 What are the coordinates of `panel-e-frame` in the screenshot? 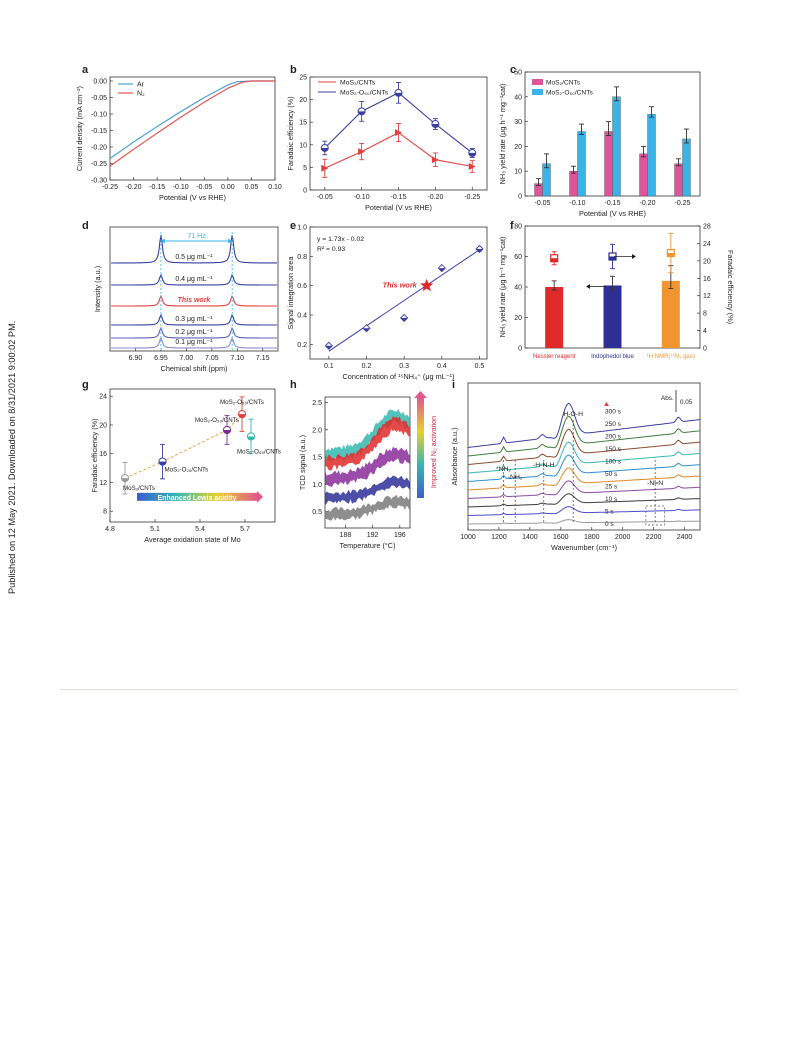 It's located at (398, 293).